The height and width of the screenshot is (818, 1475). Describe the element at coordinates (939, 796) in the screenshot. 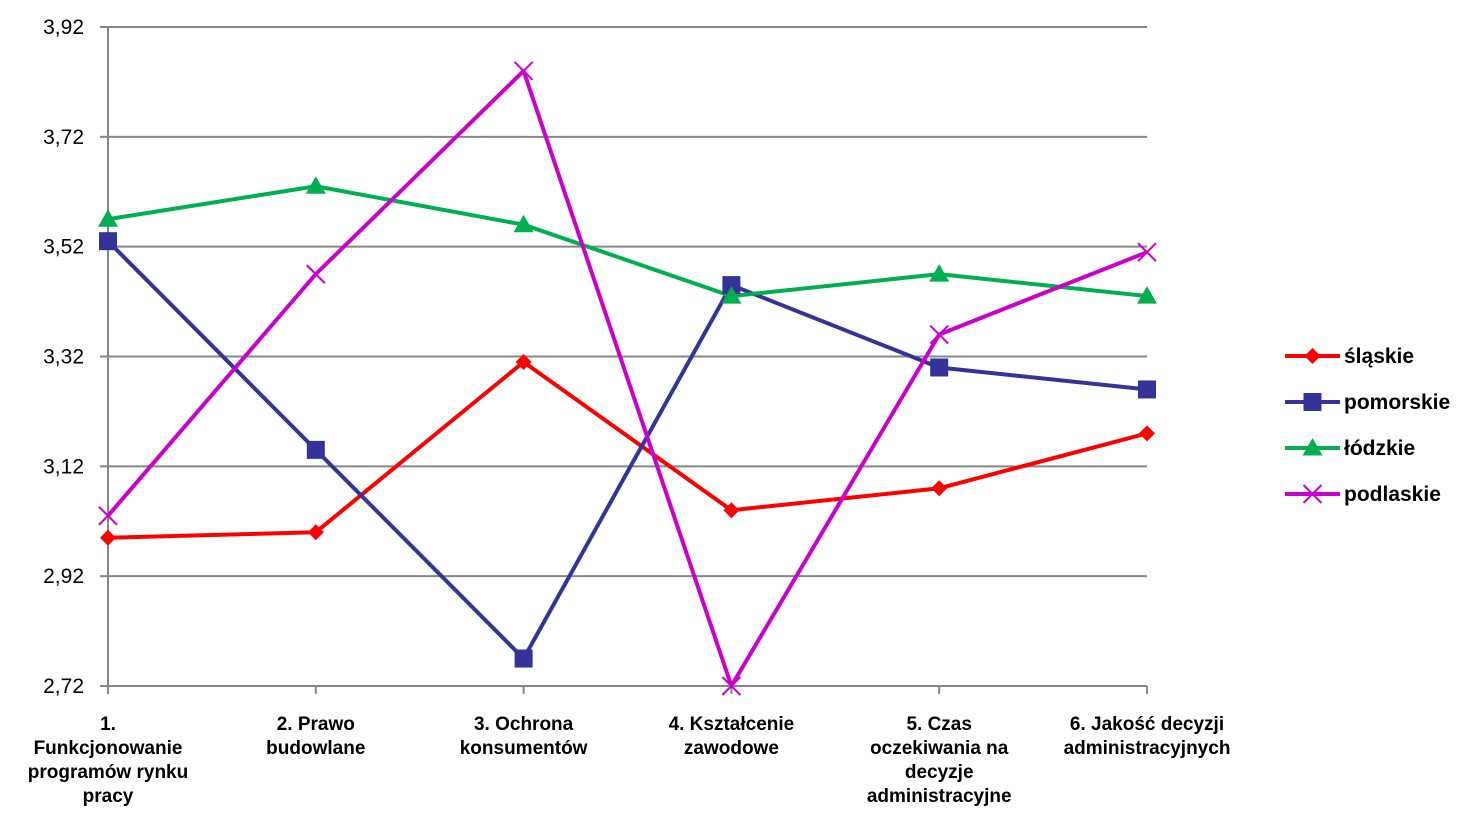

I see `x-tick-label-line: administracyjne` at that location.